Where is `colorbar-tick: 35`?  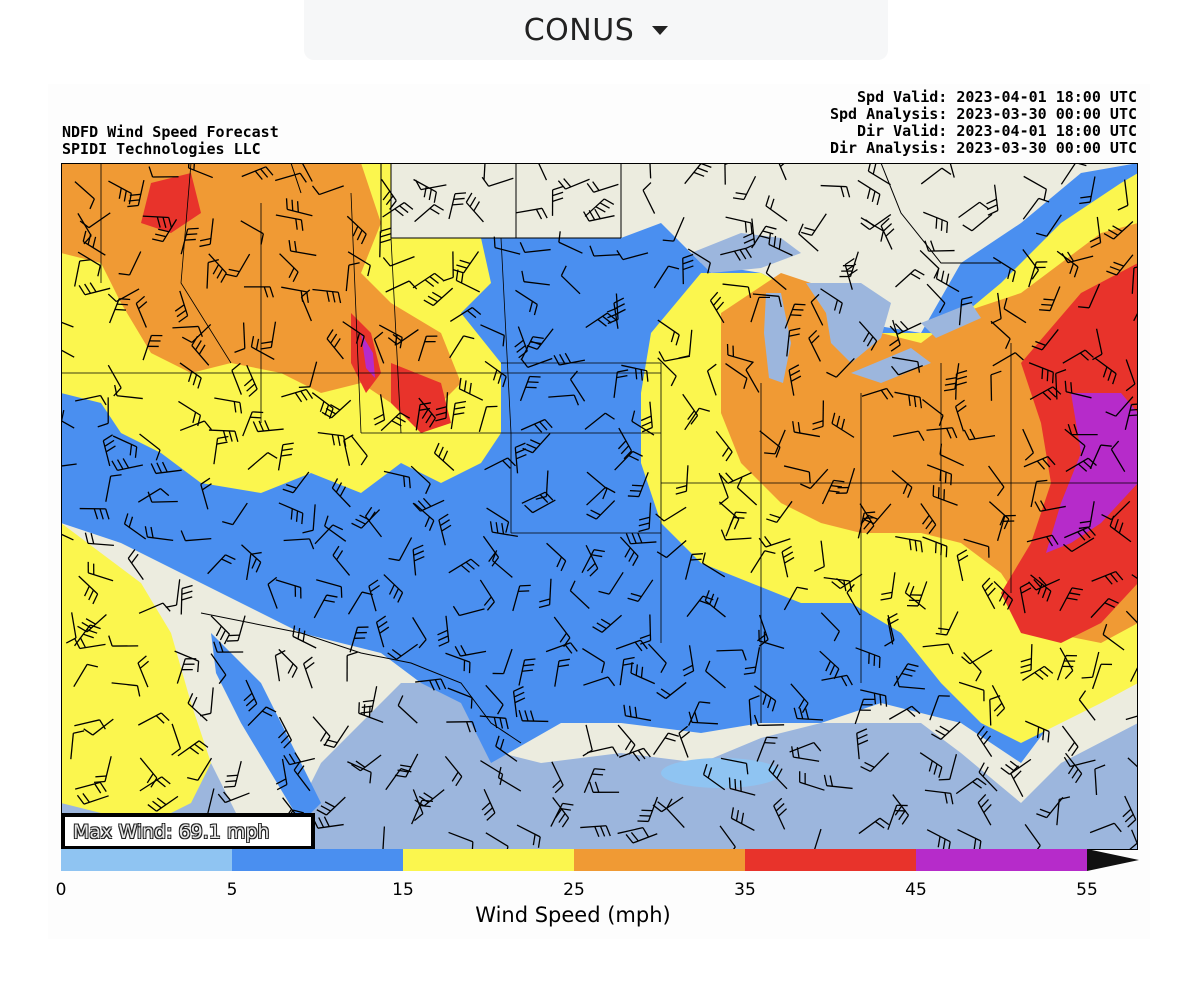 colorbar-tick: 35 is located at coordinates (745, 890).